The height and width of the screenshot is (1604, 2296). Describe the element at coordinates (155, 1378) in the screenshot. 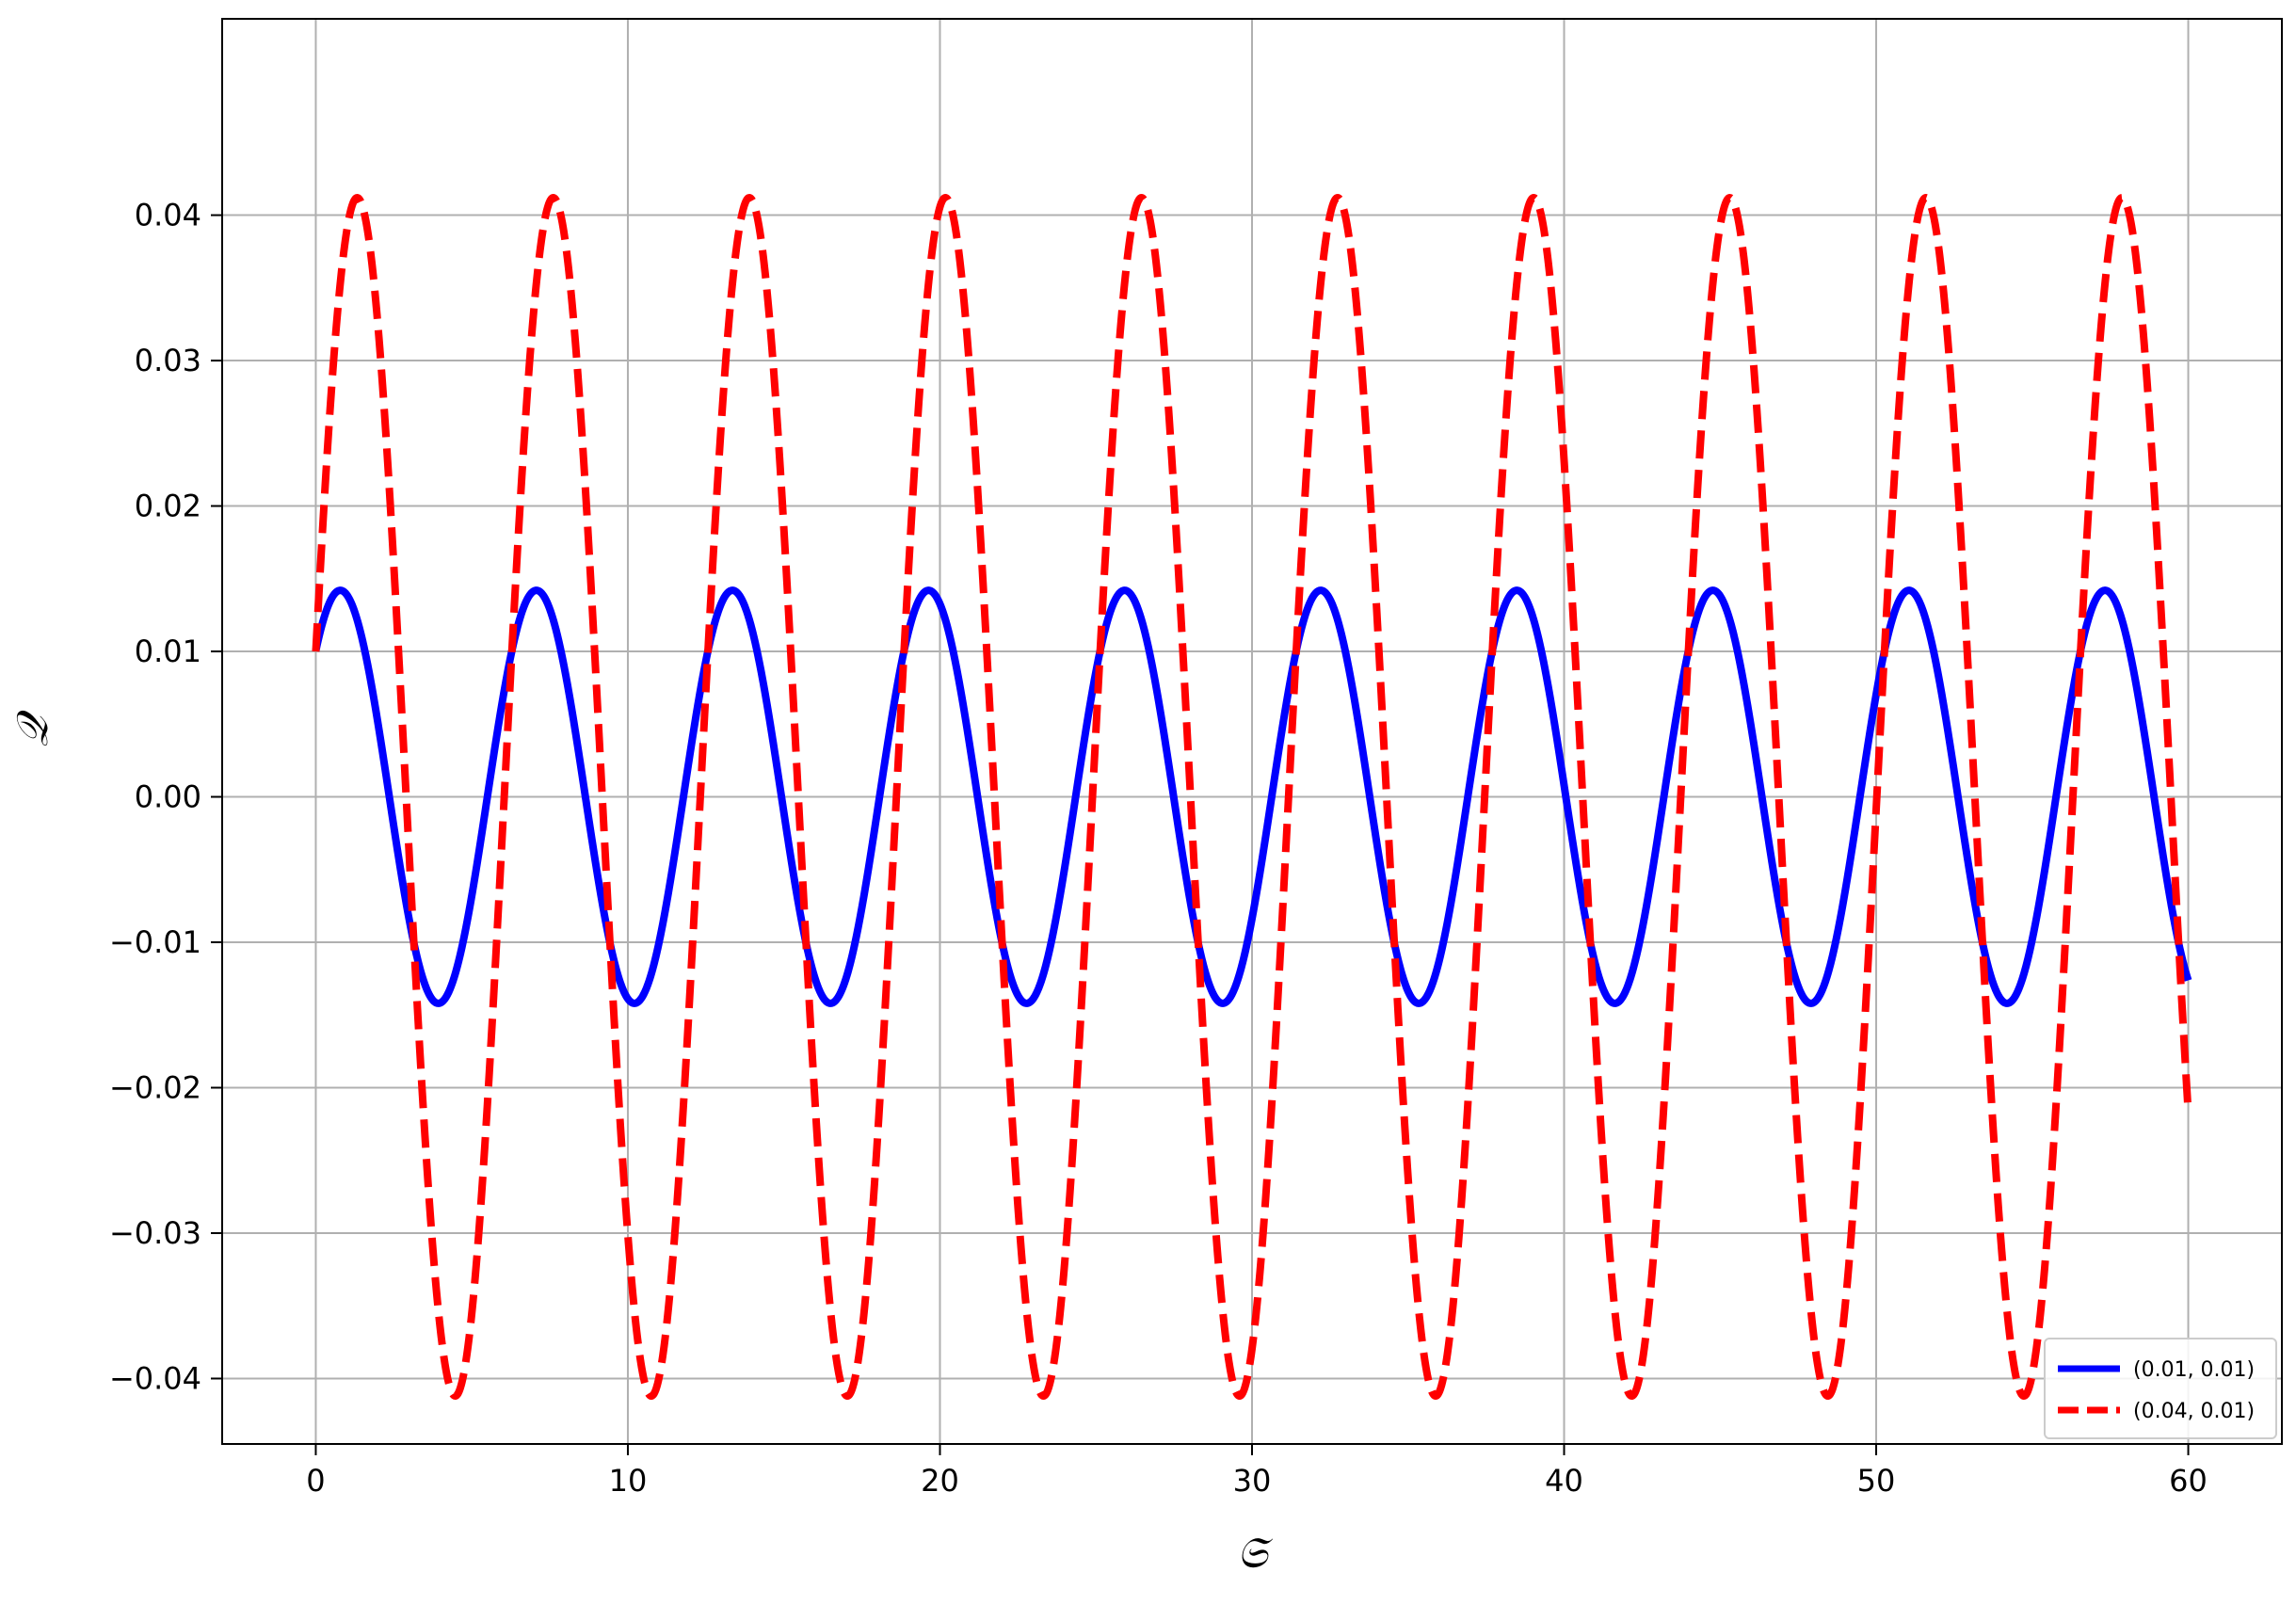

I see `y-tick-label: −0.04` at that location.